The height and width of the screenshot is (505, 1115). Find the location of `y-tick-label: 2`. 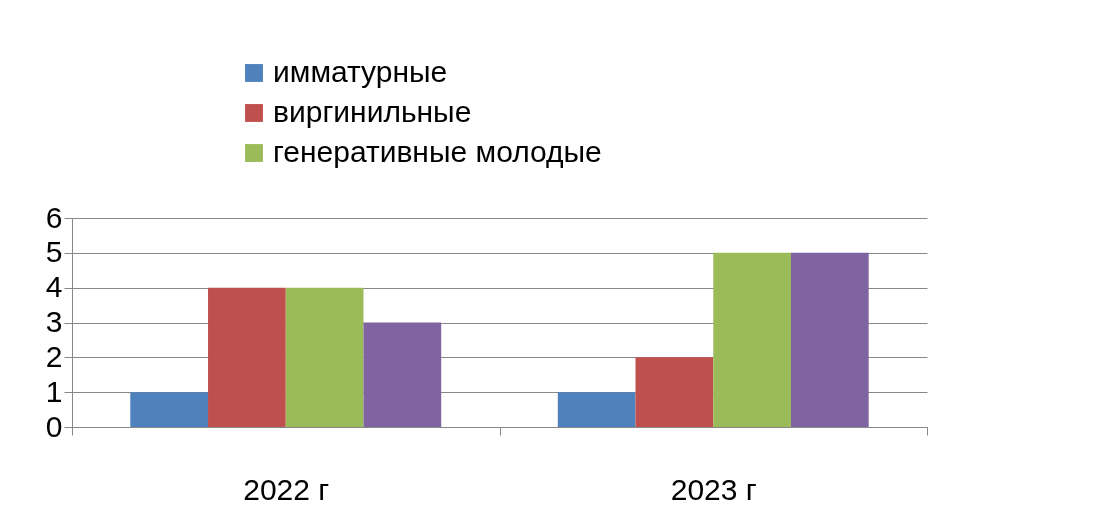

y-tick-label: 2 is located at coordinates (54, 356).